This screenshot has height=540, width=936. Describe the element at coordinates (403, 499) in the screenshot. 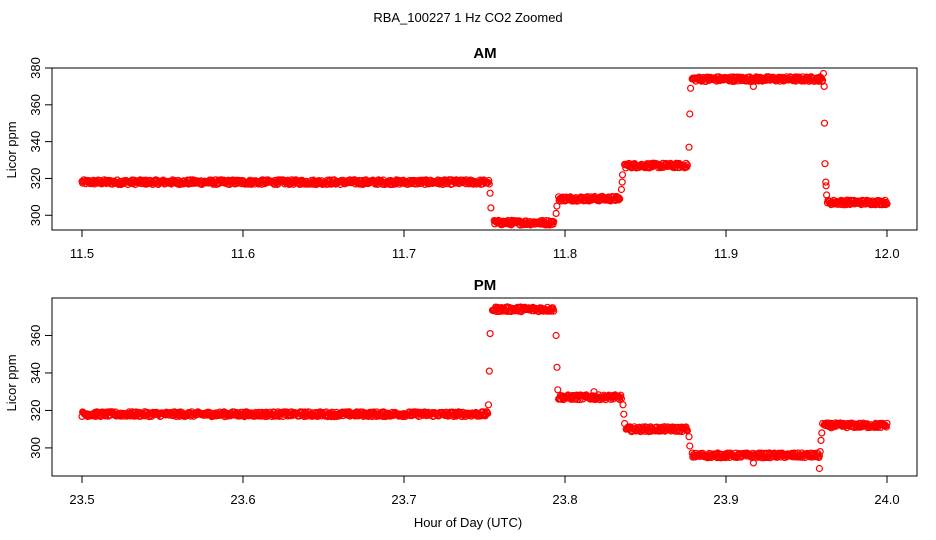

I see `x-tick-label: 23.7` at that location.